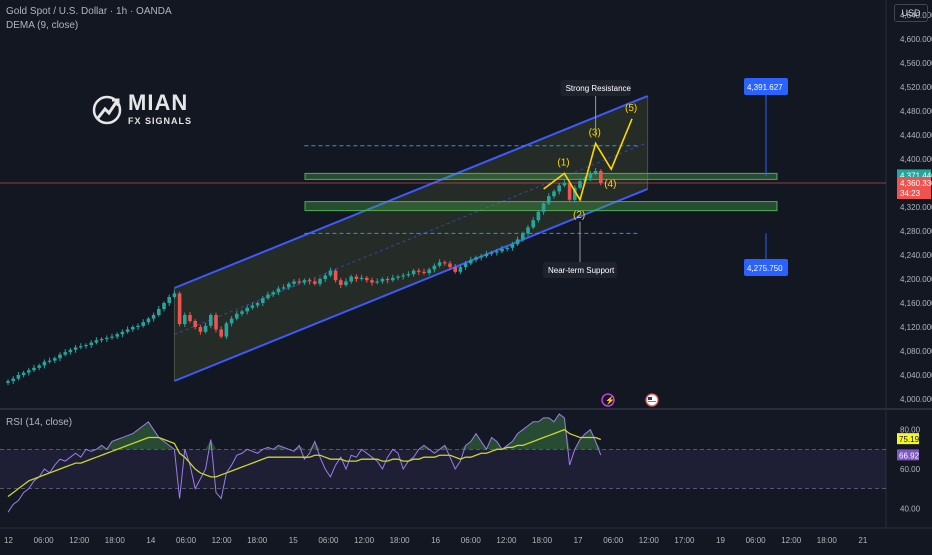  Describe the element at coordinates (588, 160) in the screenshot. I see `elliott-wave-path` at that location.